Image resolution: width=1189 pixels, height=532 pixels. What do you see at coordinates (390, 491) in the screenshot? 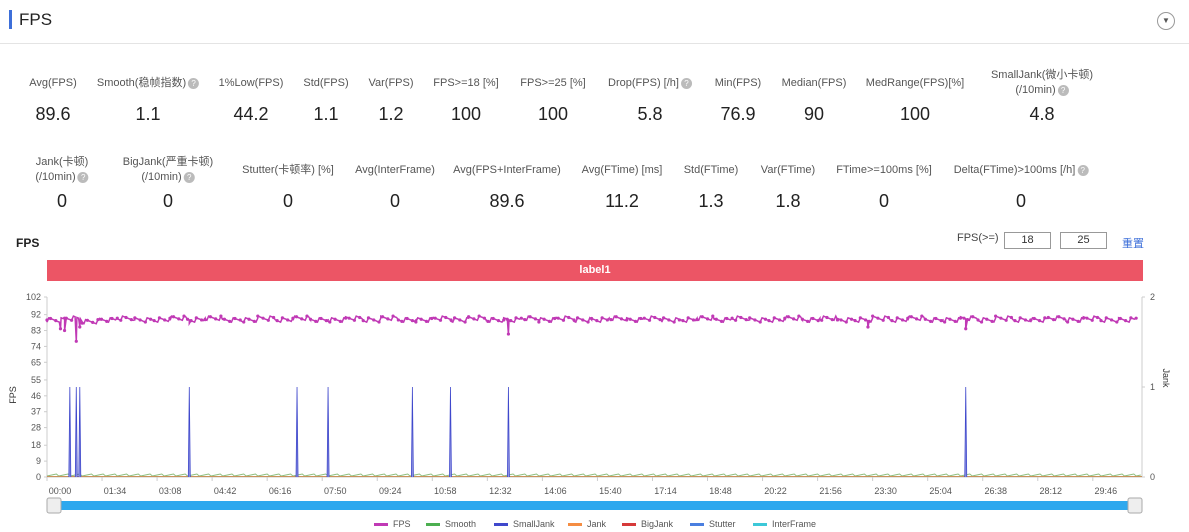
I see `x-tick-label: 09:24` at bounding box center [390, 491].